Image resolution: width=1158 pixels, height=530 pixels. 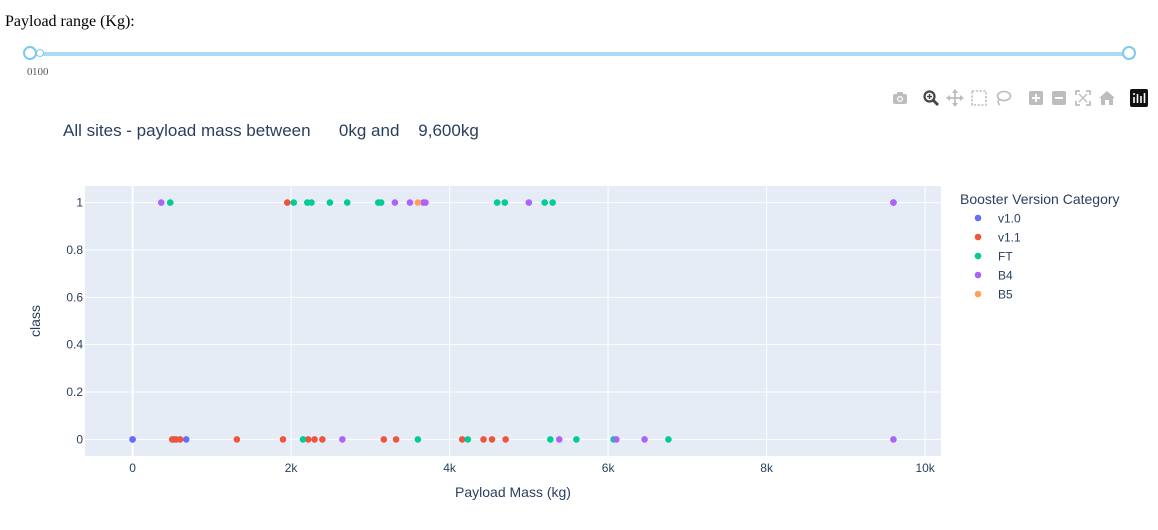 What do you see at coordinates (1005, 295) in the screenshot?
I see `legend-label: B5` at bounding box center [1005, 295].